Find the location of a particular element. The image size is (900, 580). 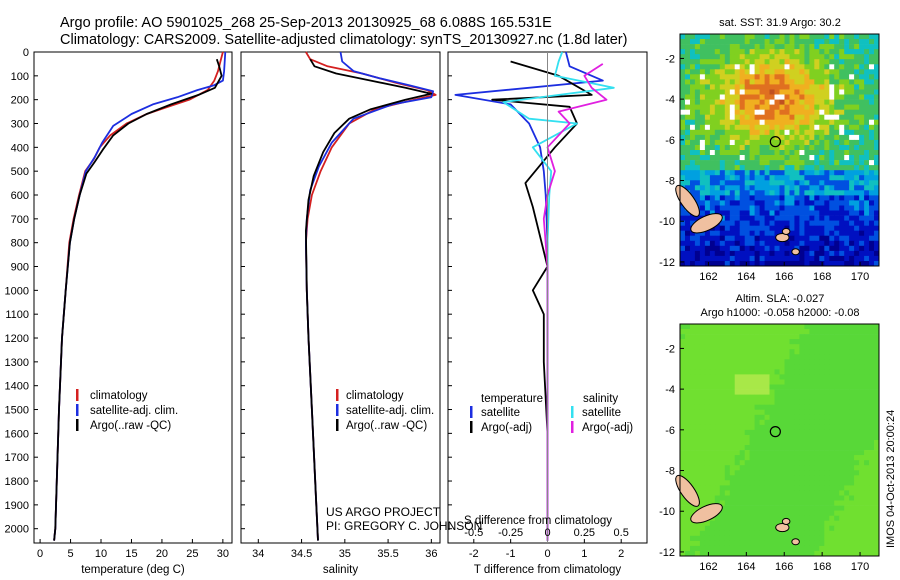

lat-tick-label: -4 is located at coordinates (670, 390).